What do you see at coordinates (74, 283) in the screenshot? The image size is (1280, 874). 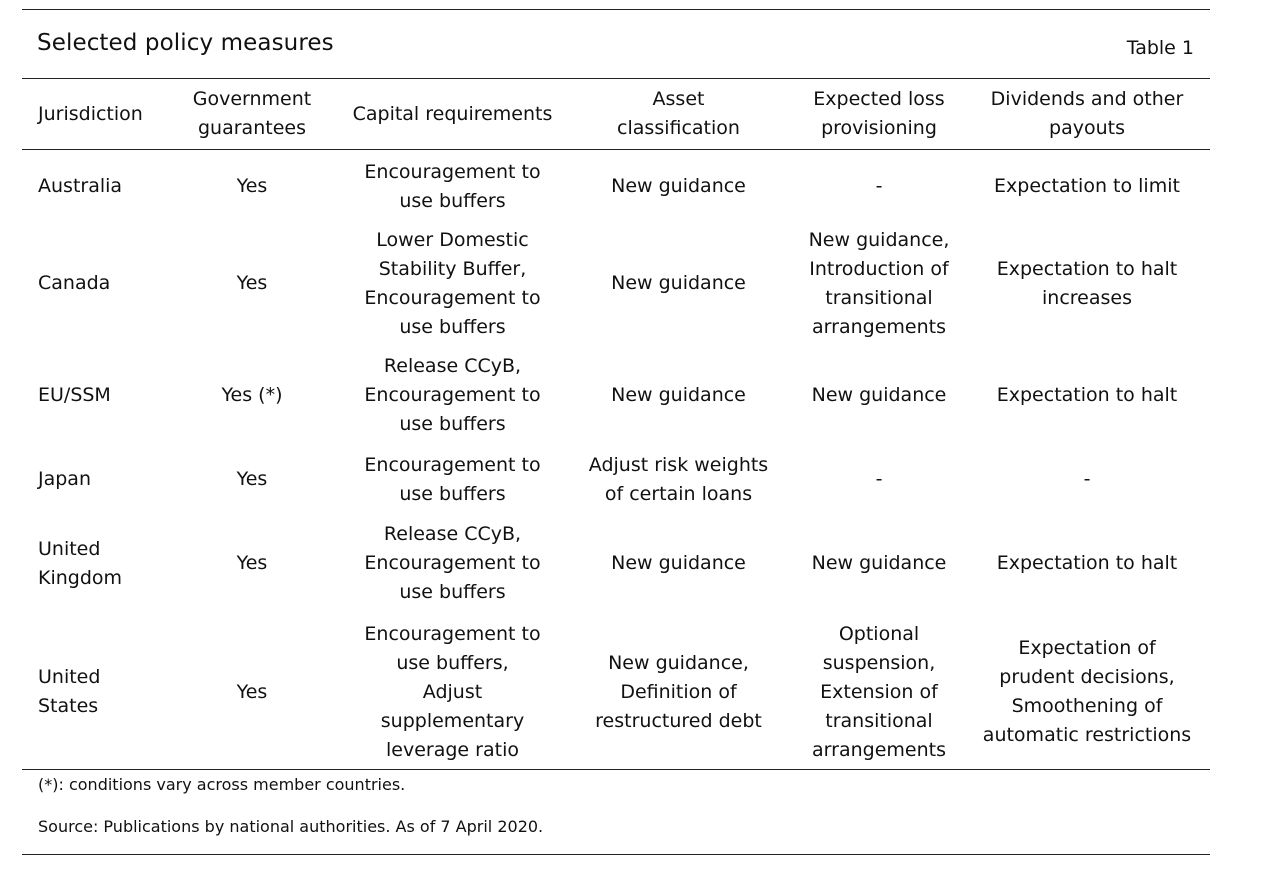 I see `jurisdiction-cell: Canada` at bounding box center [74, 283].